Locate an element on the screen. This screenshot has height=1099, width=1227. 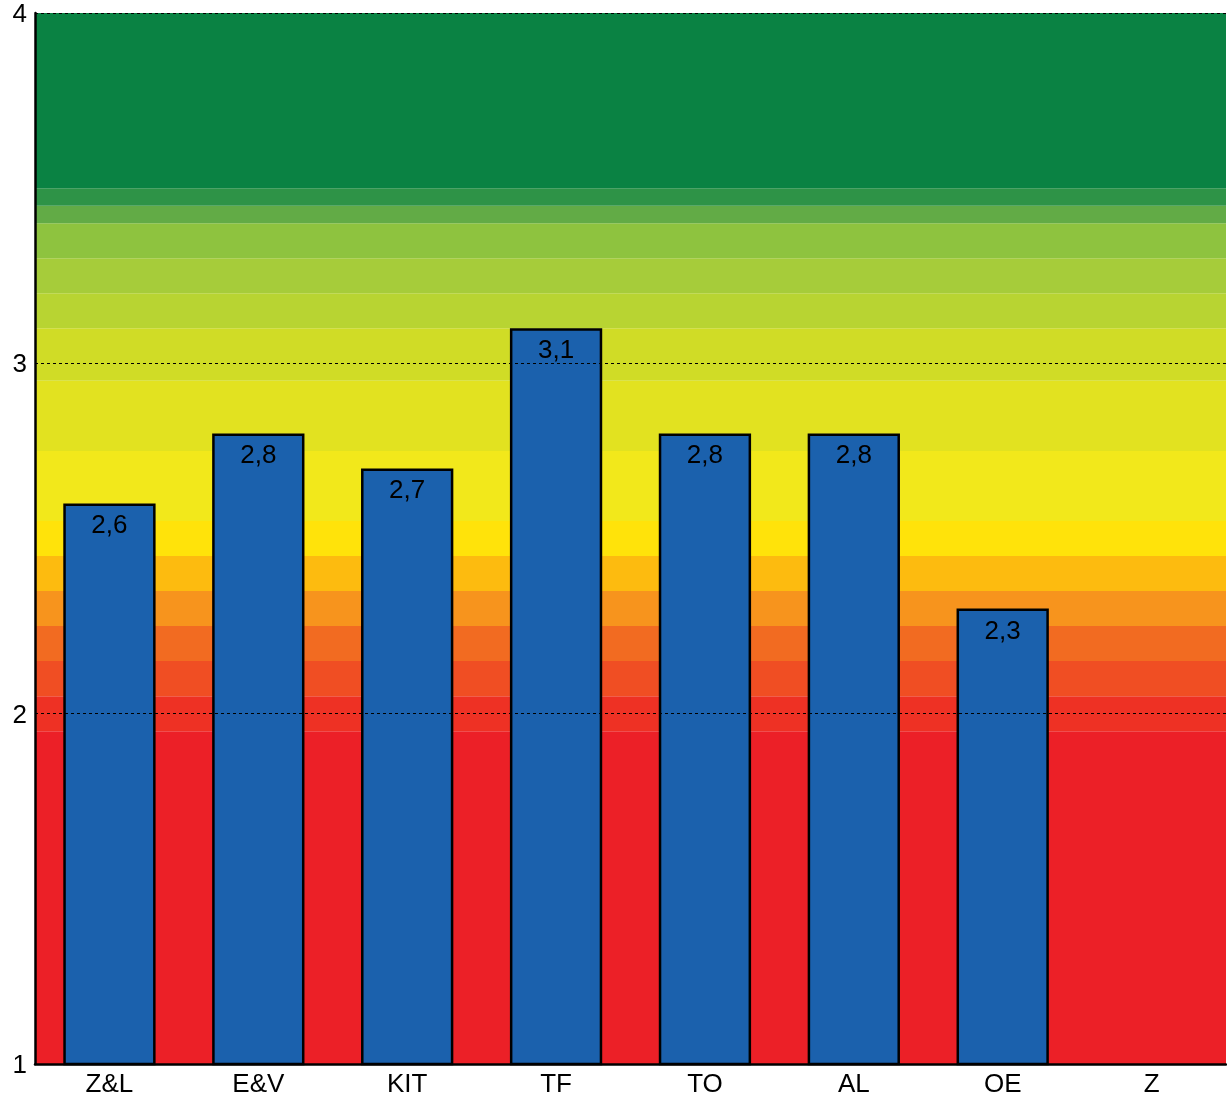
x-tick-label: Z&L is located at coordinates (109, 1083).